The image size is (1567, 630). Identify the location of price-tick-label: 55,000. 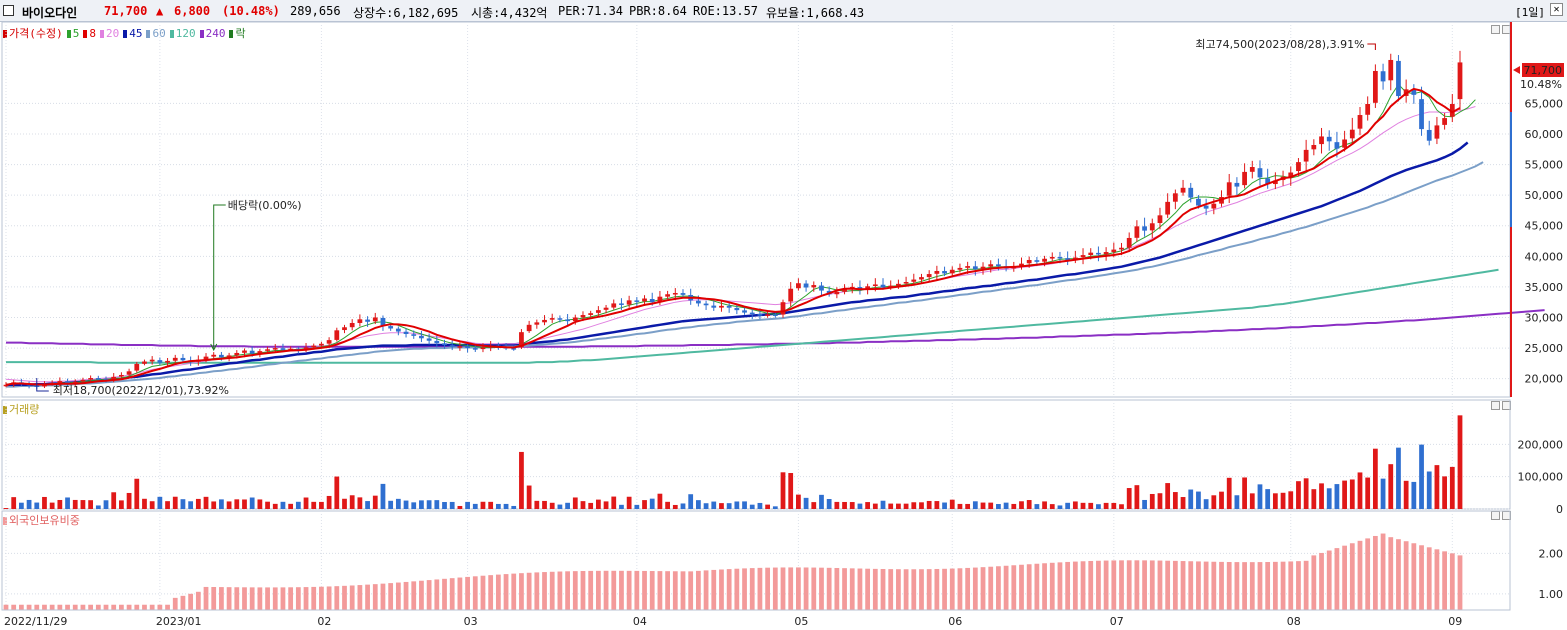
(1544, 165).